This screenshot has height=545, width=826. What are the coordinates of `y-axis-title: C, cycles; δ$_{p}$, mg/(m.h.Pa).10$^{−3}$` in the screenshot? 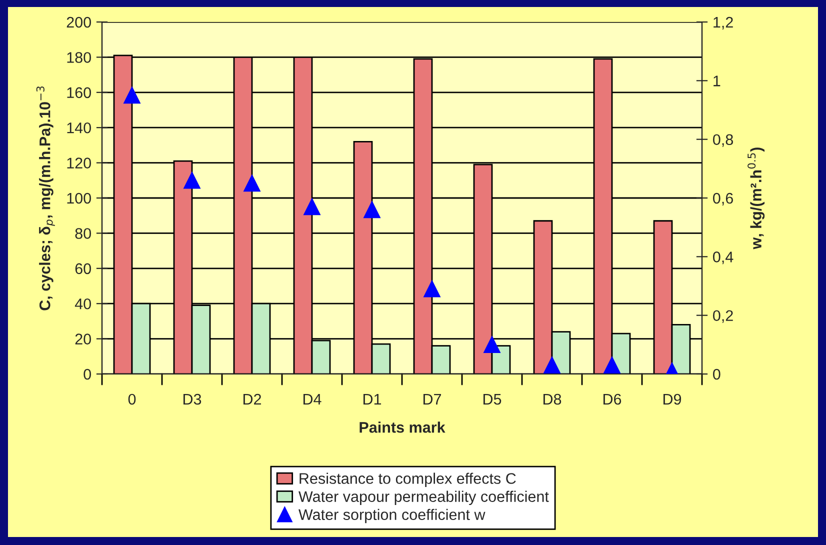 It's located at (45, 198).